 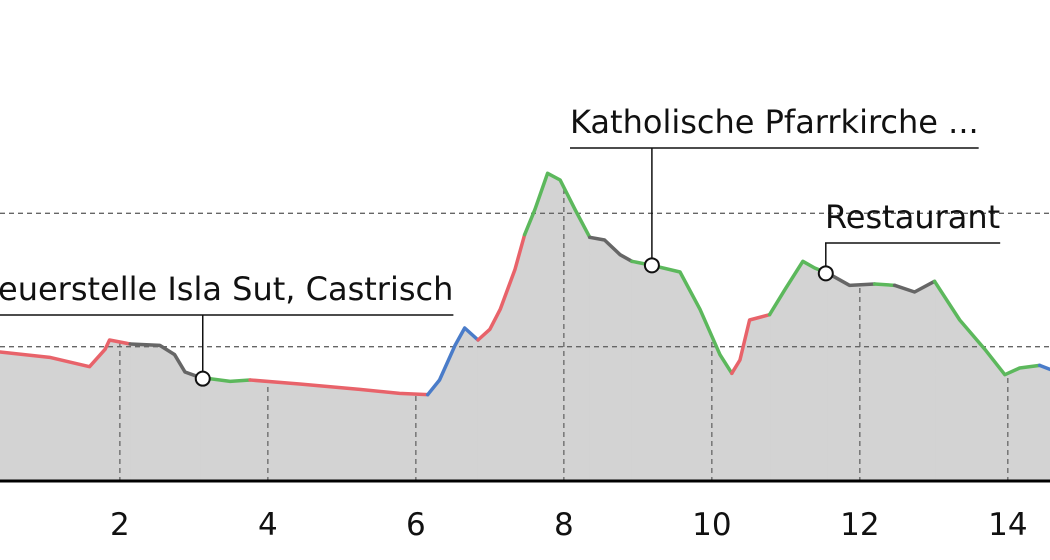 What do you see at coordinates (120, 525) in the screenshot?
I see `x-tick-label: 2` at bounding box center [120, 525].